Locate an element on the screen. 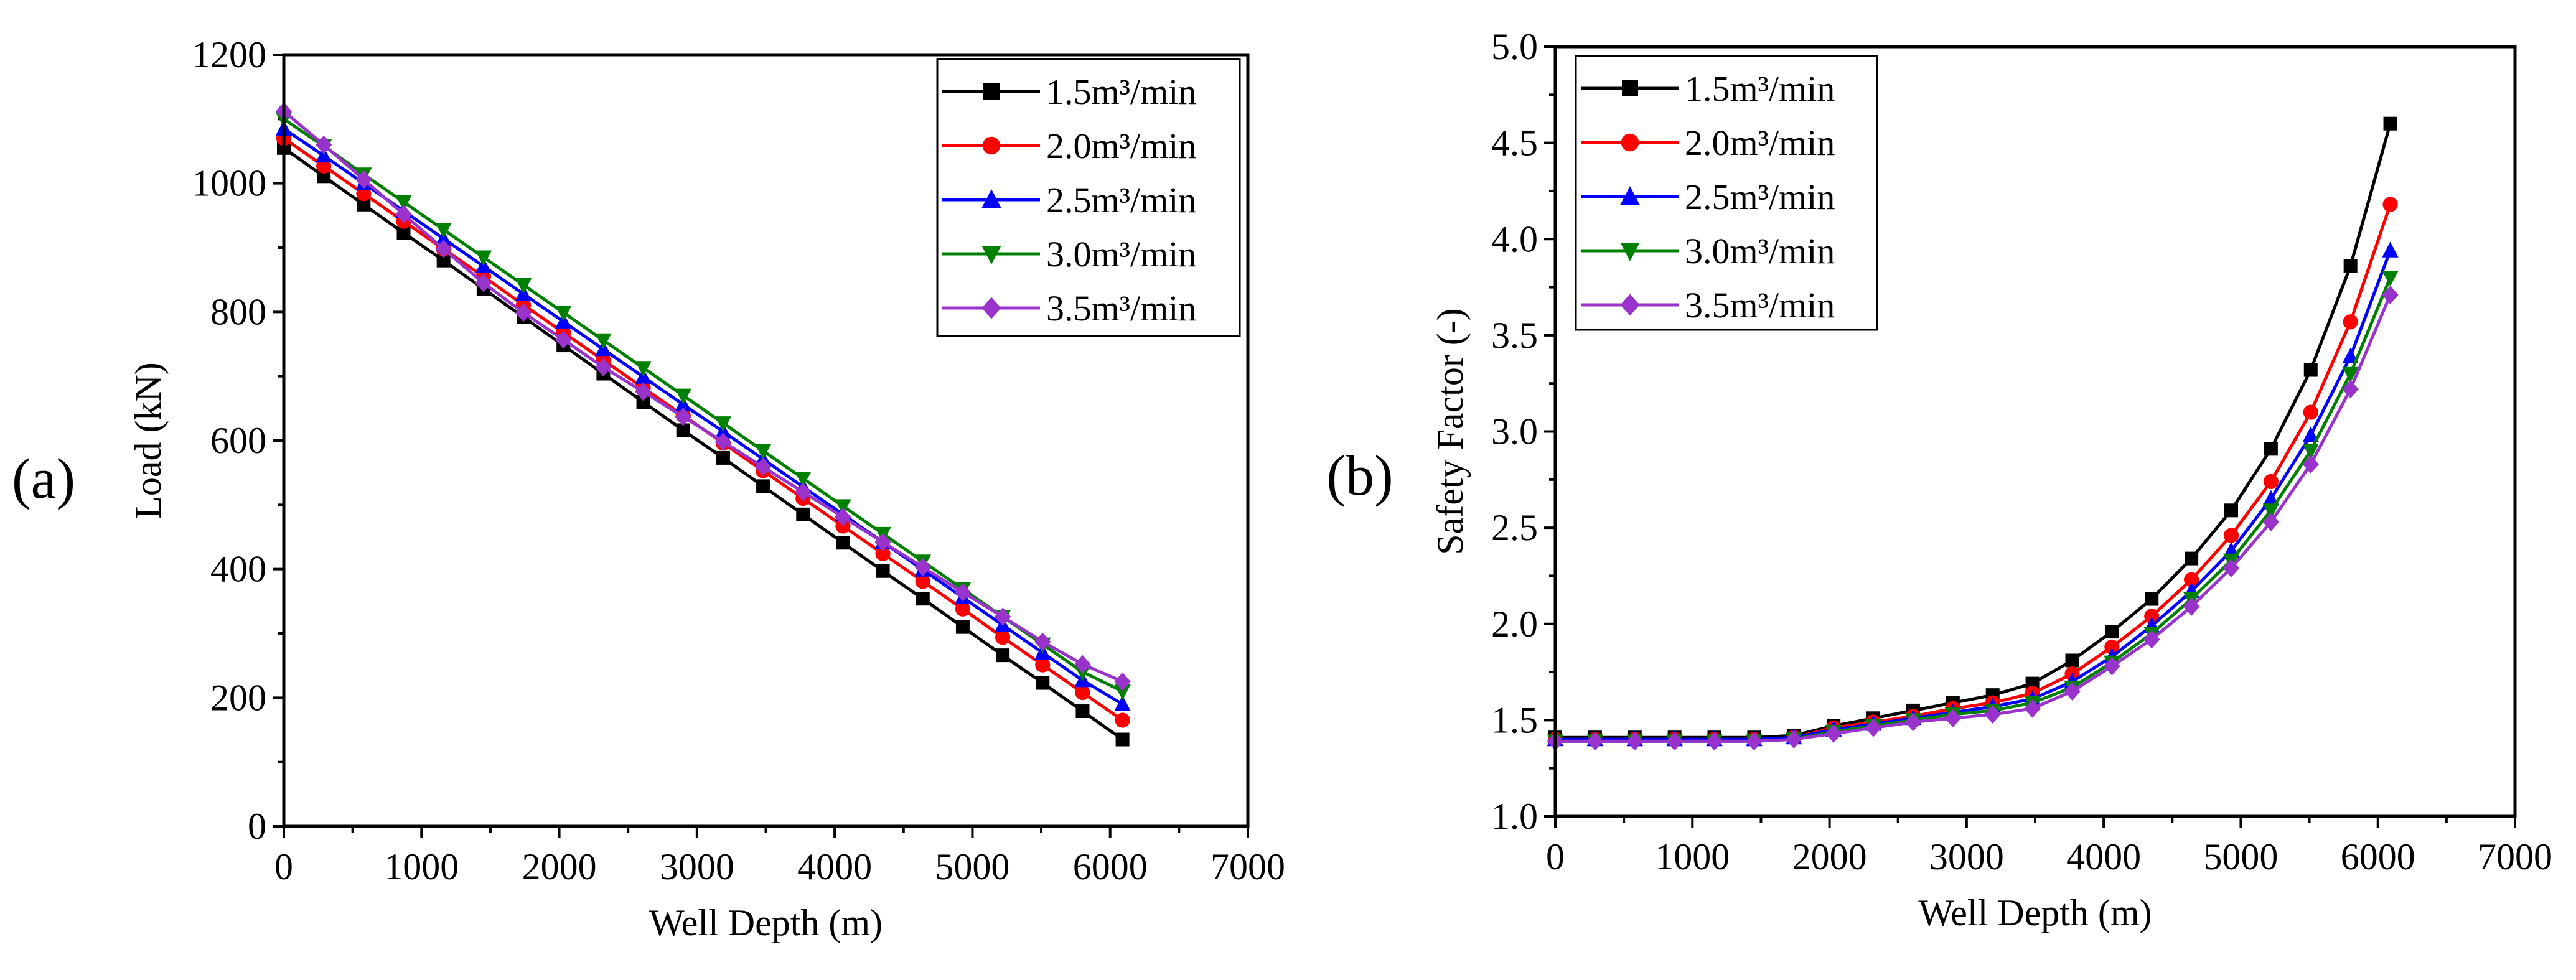 This screenshot has width=2576, height=980. y-axis-label: Safety Factor (-) is located at coordinates (1450, 431).